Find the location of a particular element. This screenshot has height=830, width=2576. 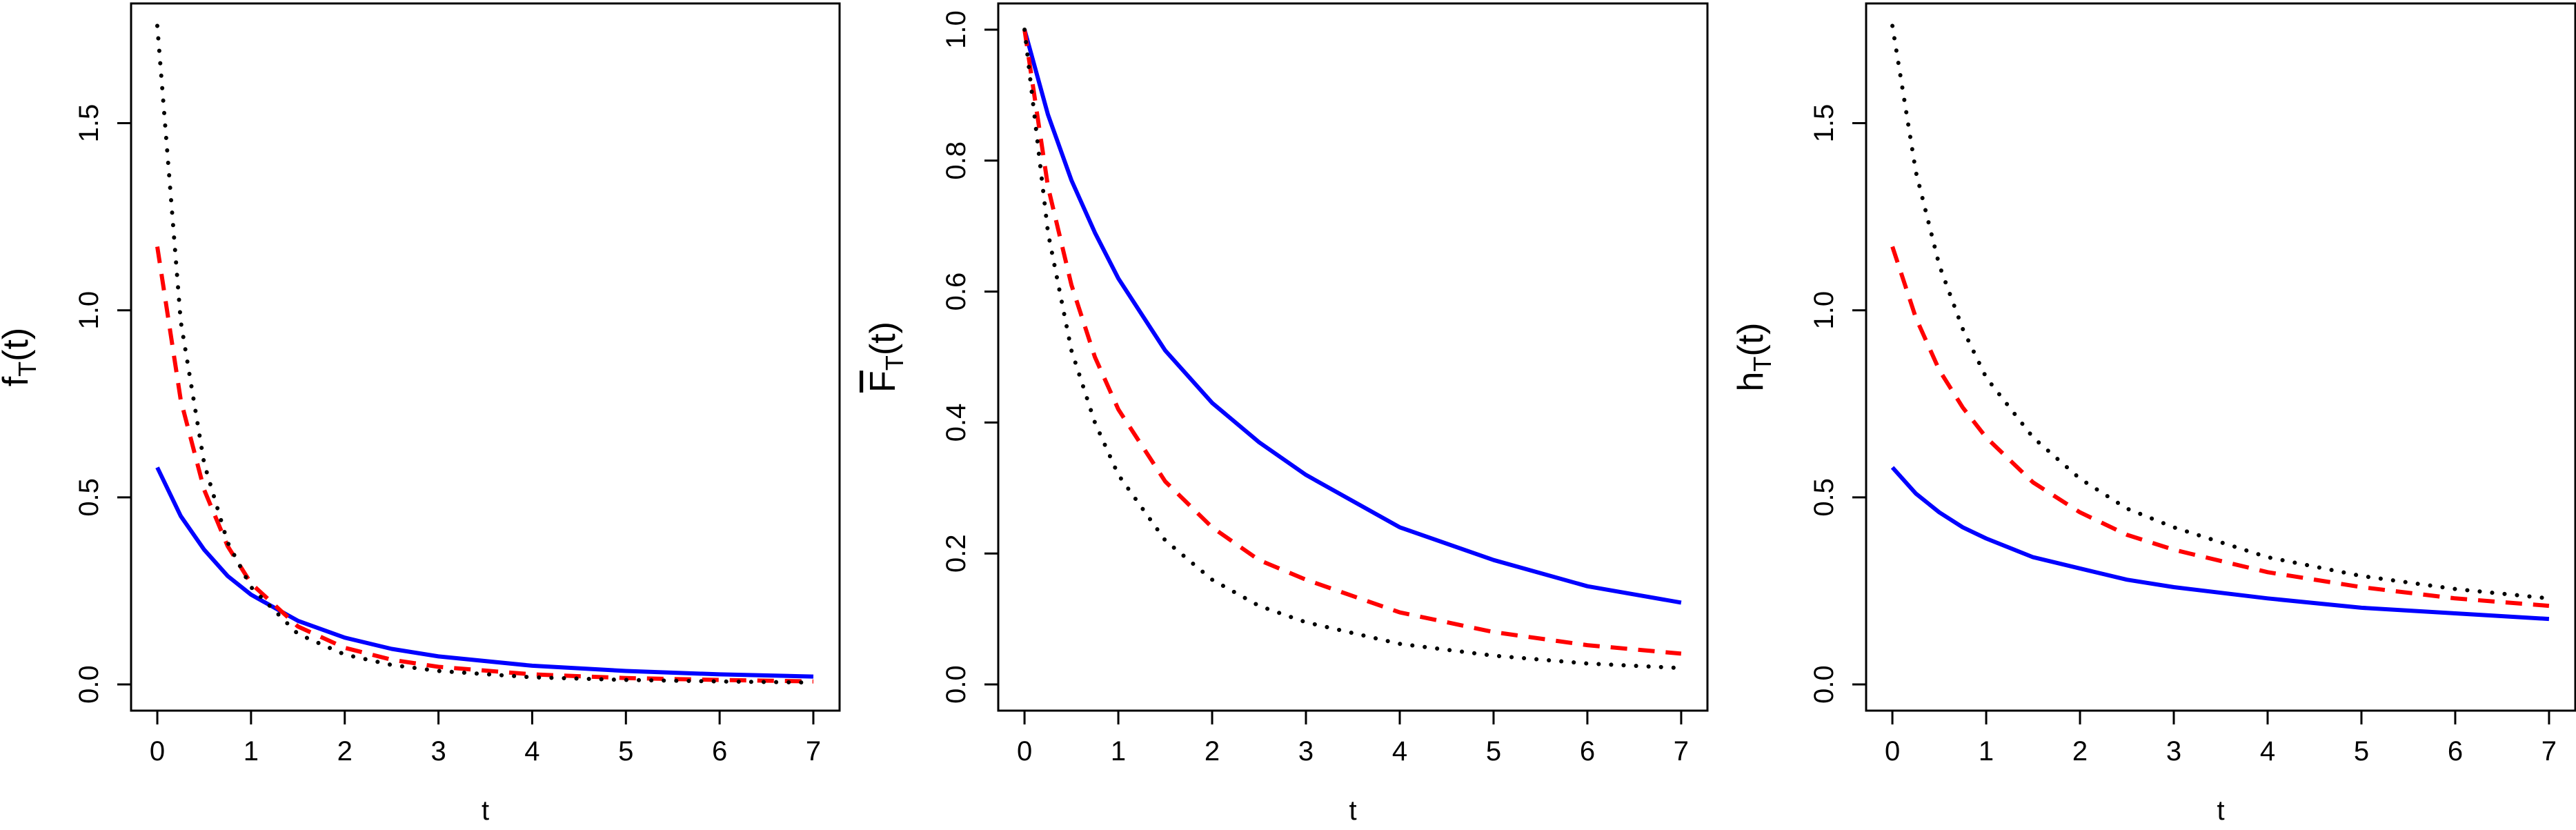

y-axis-title: FT(t) is located at coordinates (886, 357).